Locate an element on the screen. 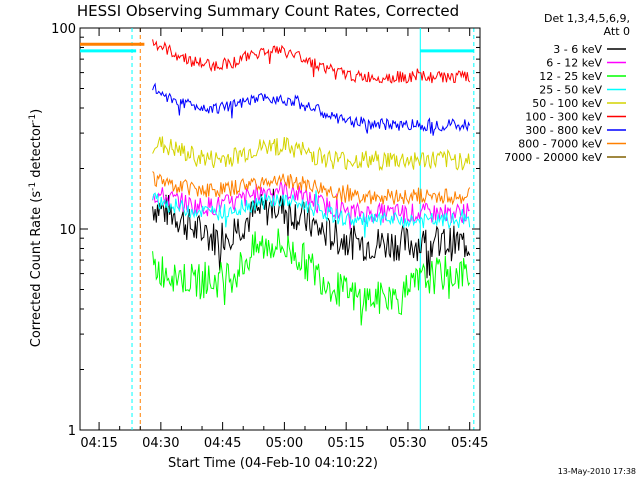 This screenshot has height=480, width=640. legend-label: 3 - 6 keV is located at coordinates (577, 49).